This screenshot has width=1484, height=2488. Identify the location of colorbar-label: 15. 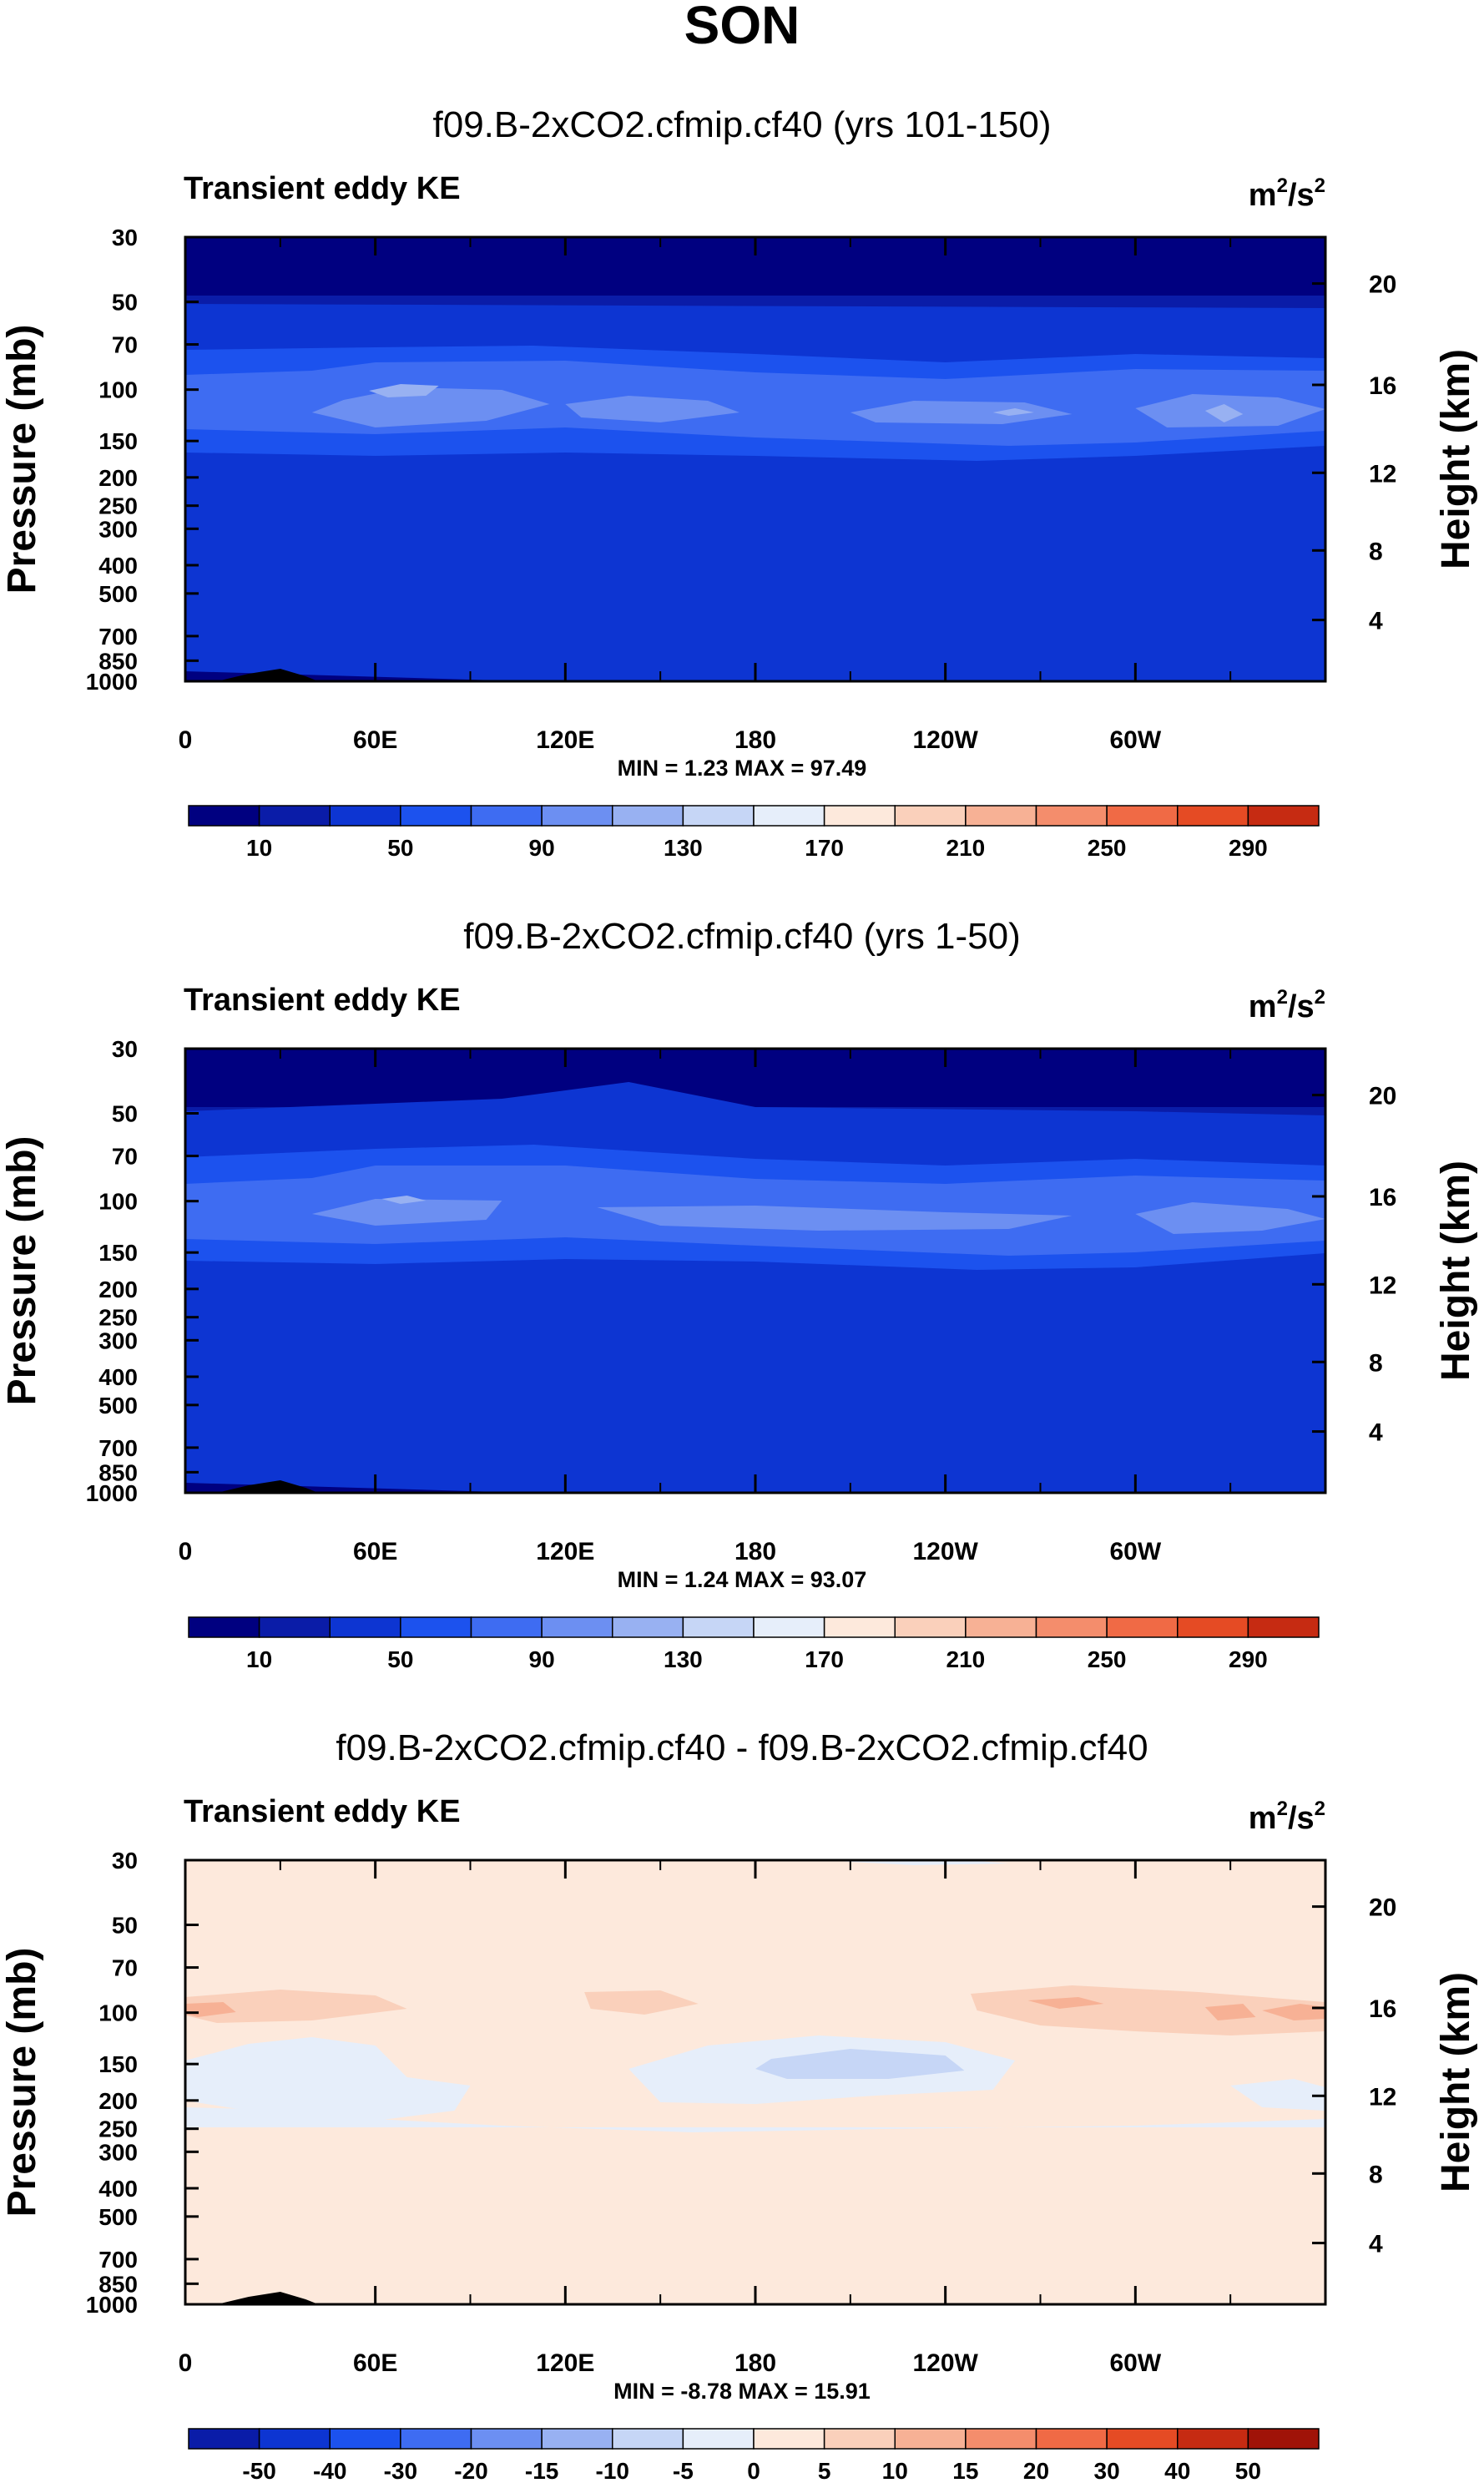
(965, 2471).